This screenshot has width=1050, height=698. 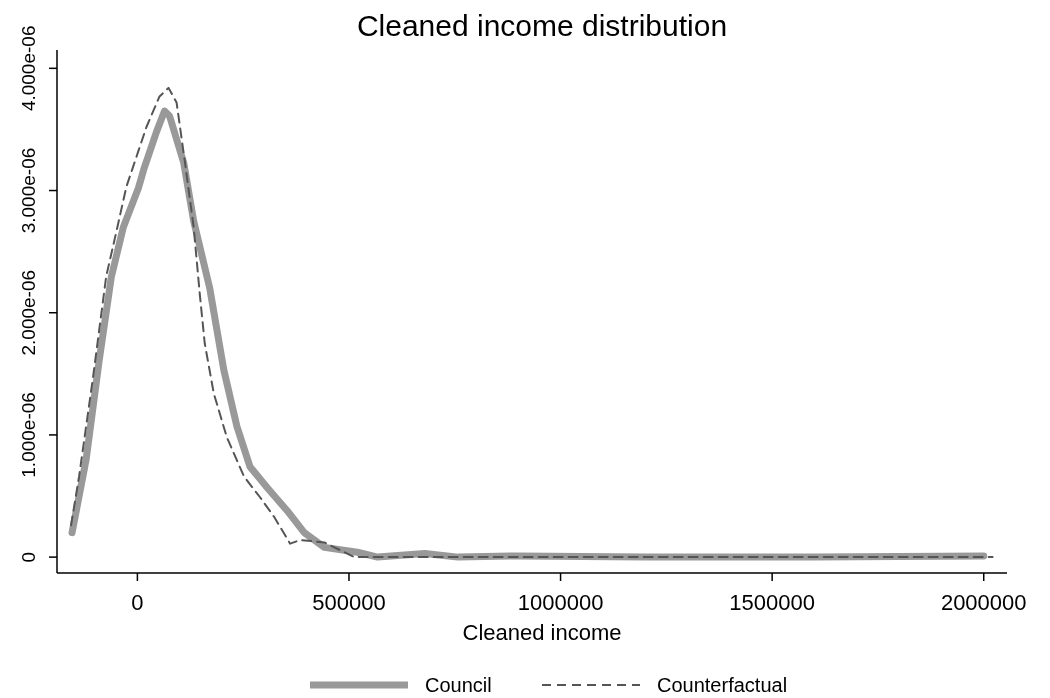 I want to click on legend-label: Counterfactual, so click(x=722, y=685).